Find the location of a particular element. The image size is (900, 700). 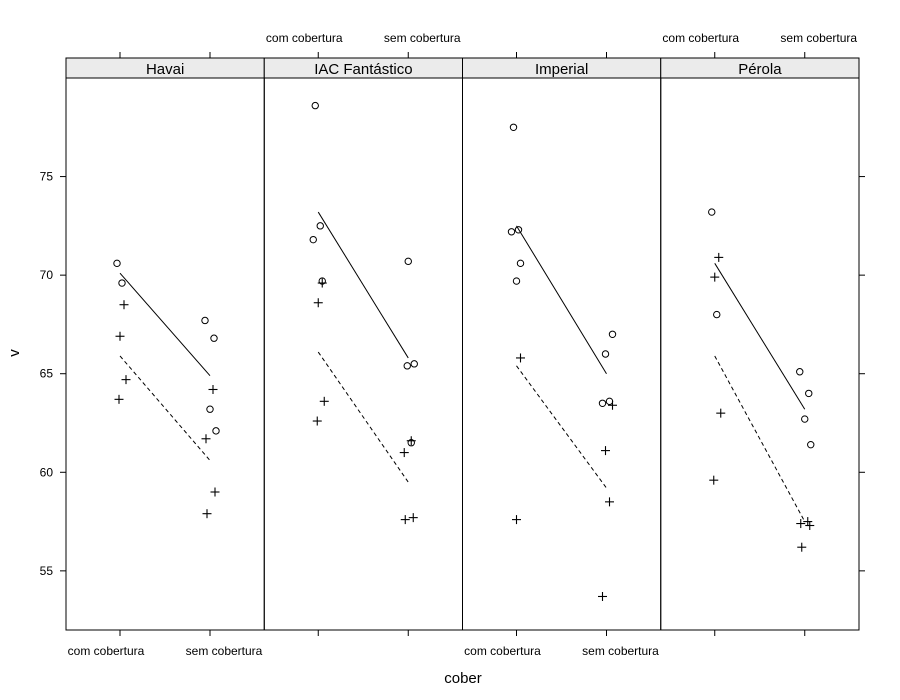

y-axis-title: v is located at coordinates (14, 353).